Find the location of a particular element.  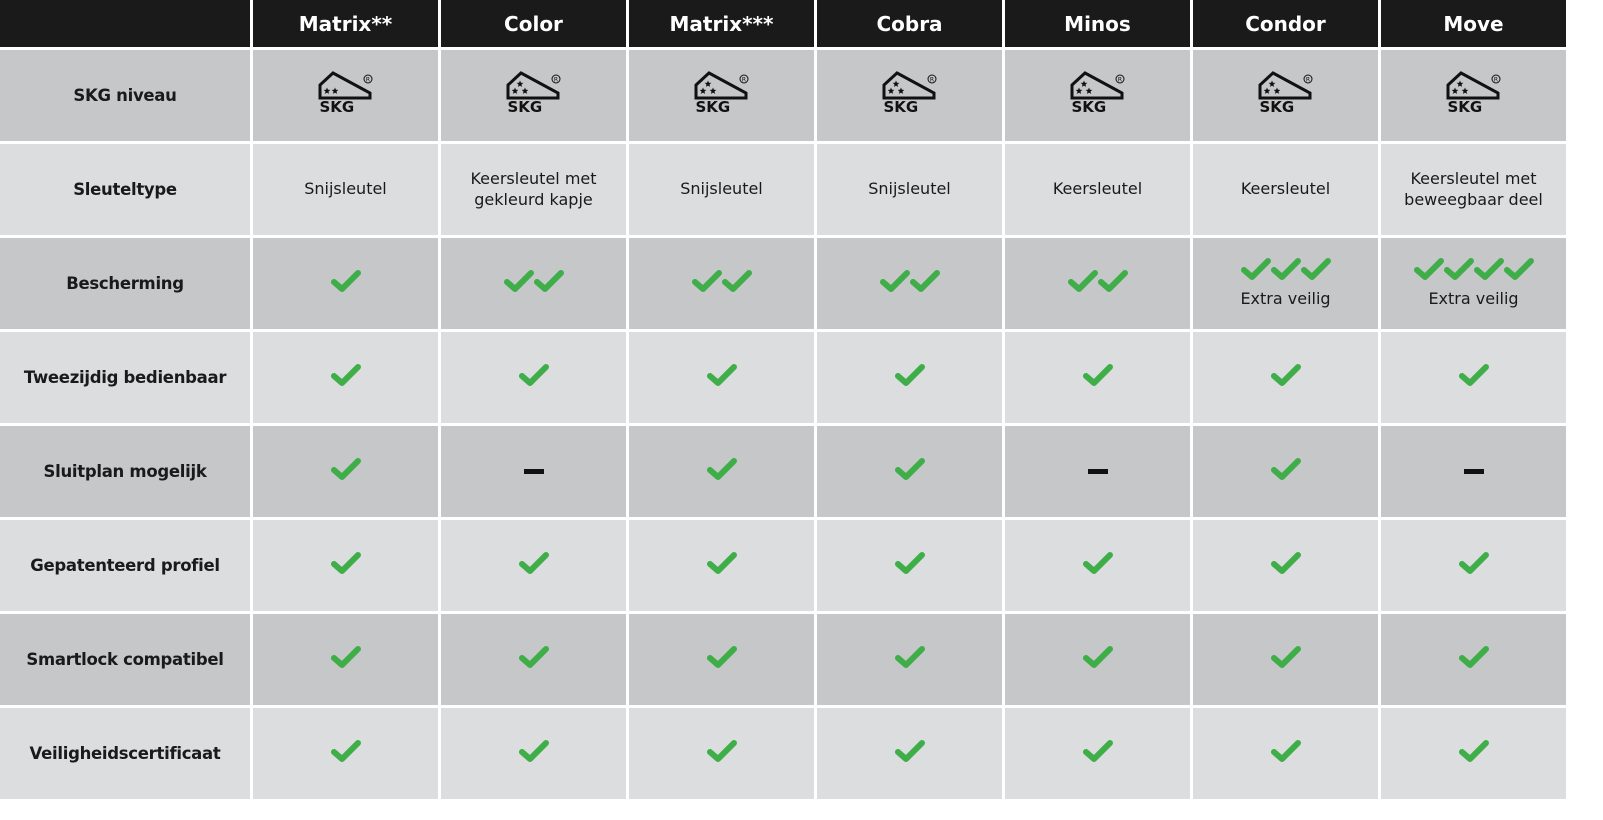

skg-logo-icon: R SKG is located at coordinates (1474, 96).